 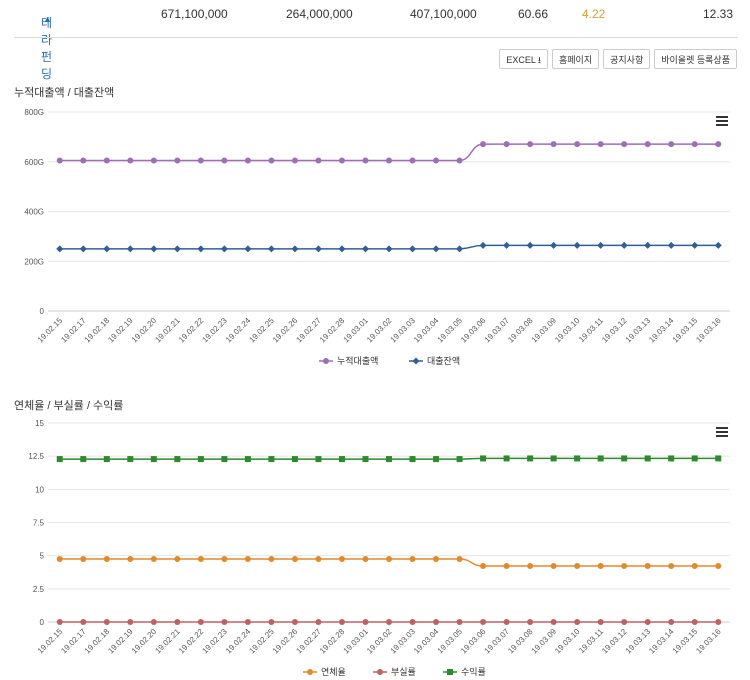 I want to click on y-tick-label: 5, so click(x=42, y=556).